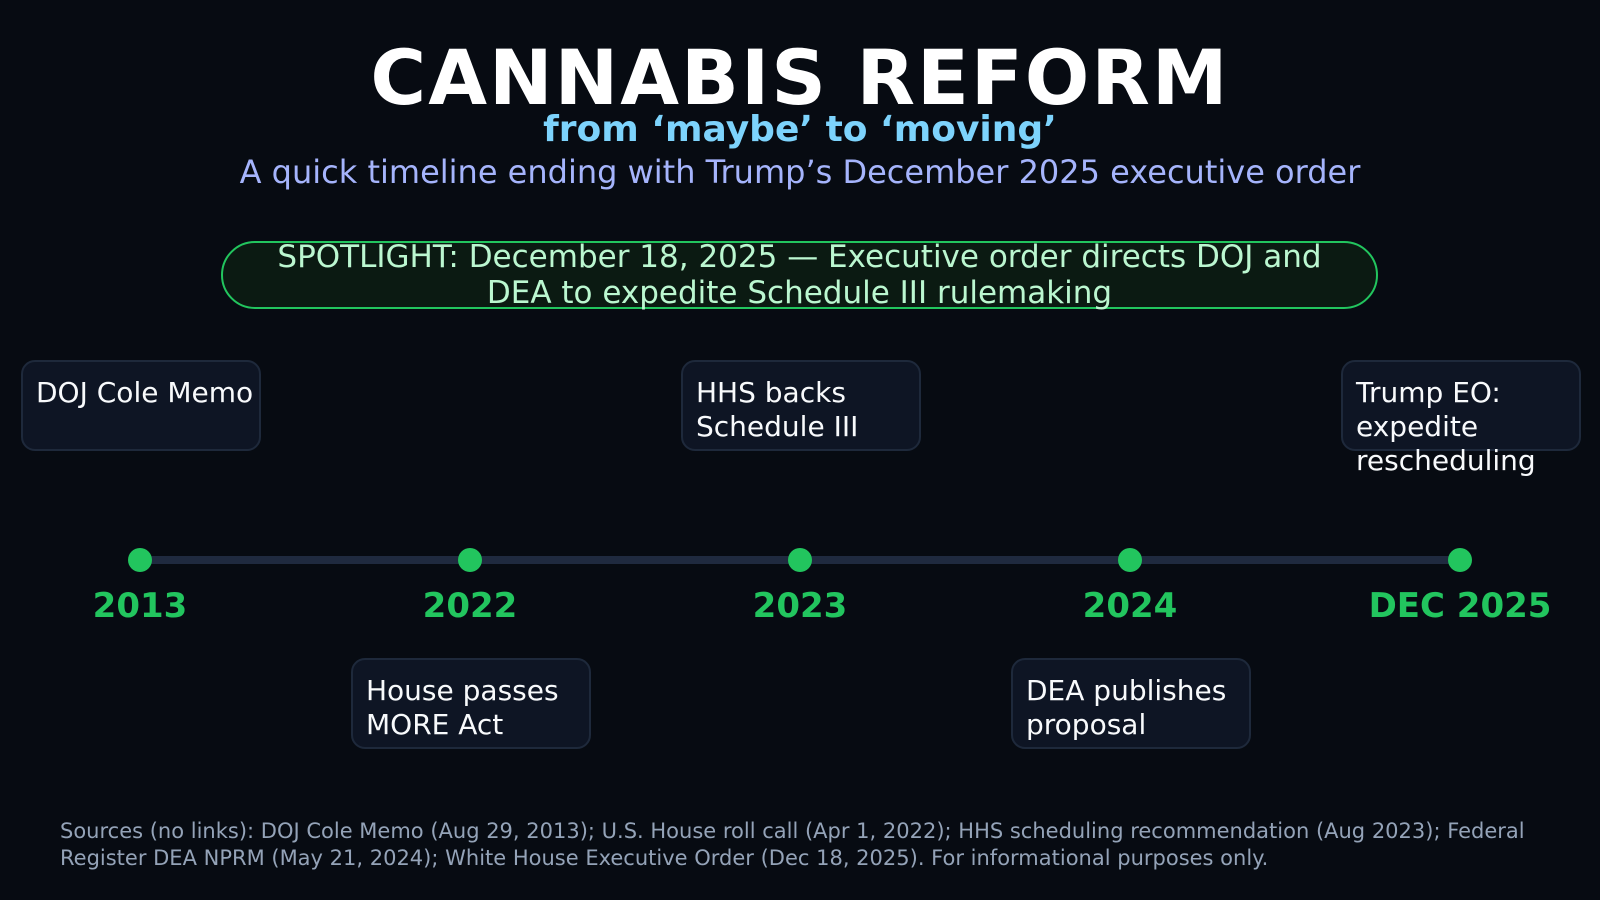 The height and width of the screenshot is (900, 1600). I want to click on year-label-2025: DEC 2025, so click(1460, 606).